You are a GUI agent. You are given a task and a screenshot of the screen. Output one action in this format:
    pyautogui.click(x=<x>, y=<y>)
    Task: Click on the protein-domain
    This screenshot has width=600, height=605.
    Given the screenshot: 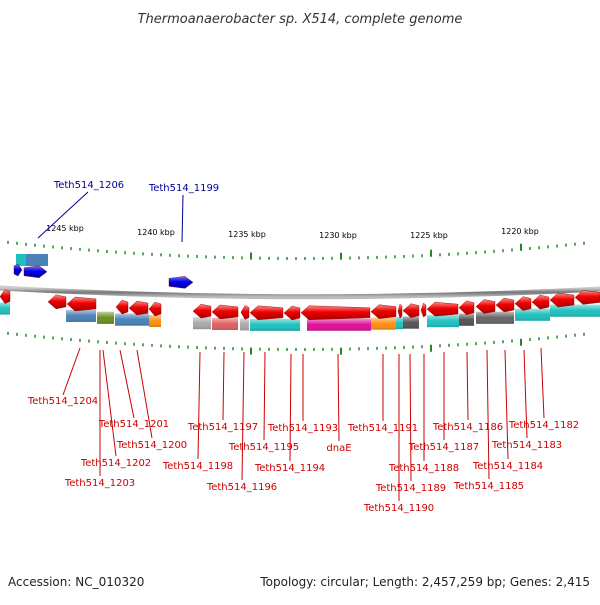 What is the action you would take?
    pyautogui.click(x=21, y=260)
    